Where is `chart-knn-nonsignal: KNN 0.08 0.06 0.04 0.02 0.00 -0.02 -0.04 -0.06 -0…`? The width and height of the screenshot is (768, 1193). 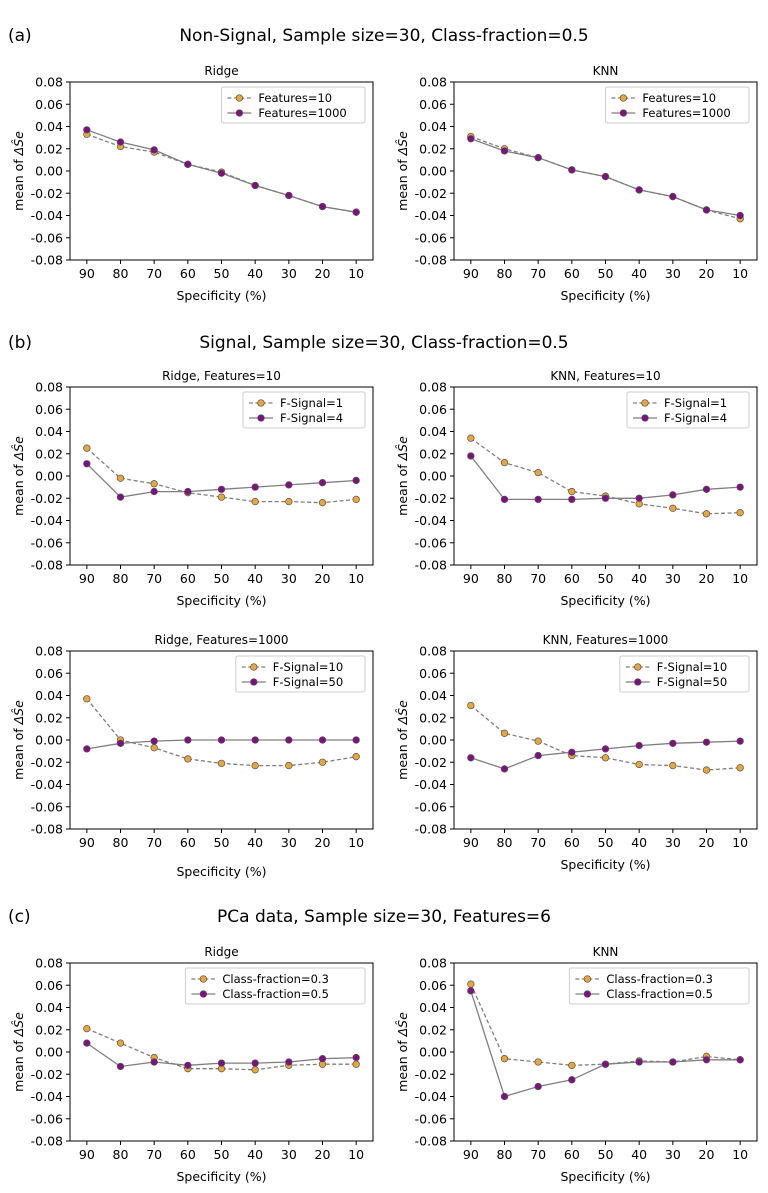
chart-knn-nonsignal: KNN 0.08 0.06 0.04 0.02 0.00 -0.02 -0.04 -0.06 -0… is located at coordinates (576, 187).